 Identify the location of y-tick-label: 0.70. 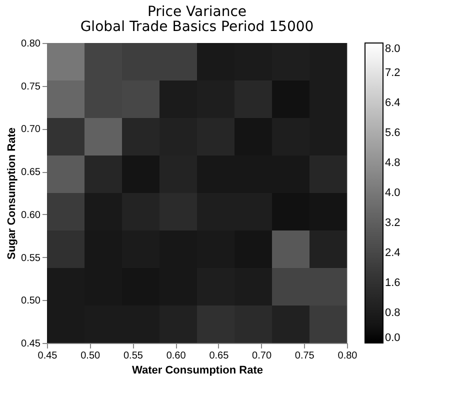
(31, 130).